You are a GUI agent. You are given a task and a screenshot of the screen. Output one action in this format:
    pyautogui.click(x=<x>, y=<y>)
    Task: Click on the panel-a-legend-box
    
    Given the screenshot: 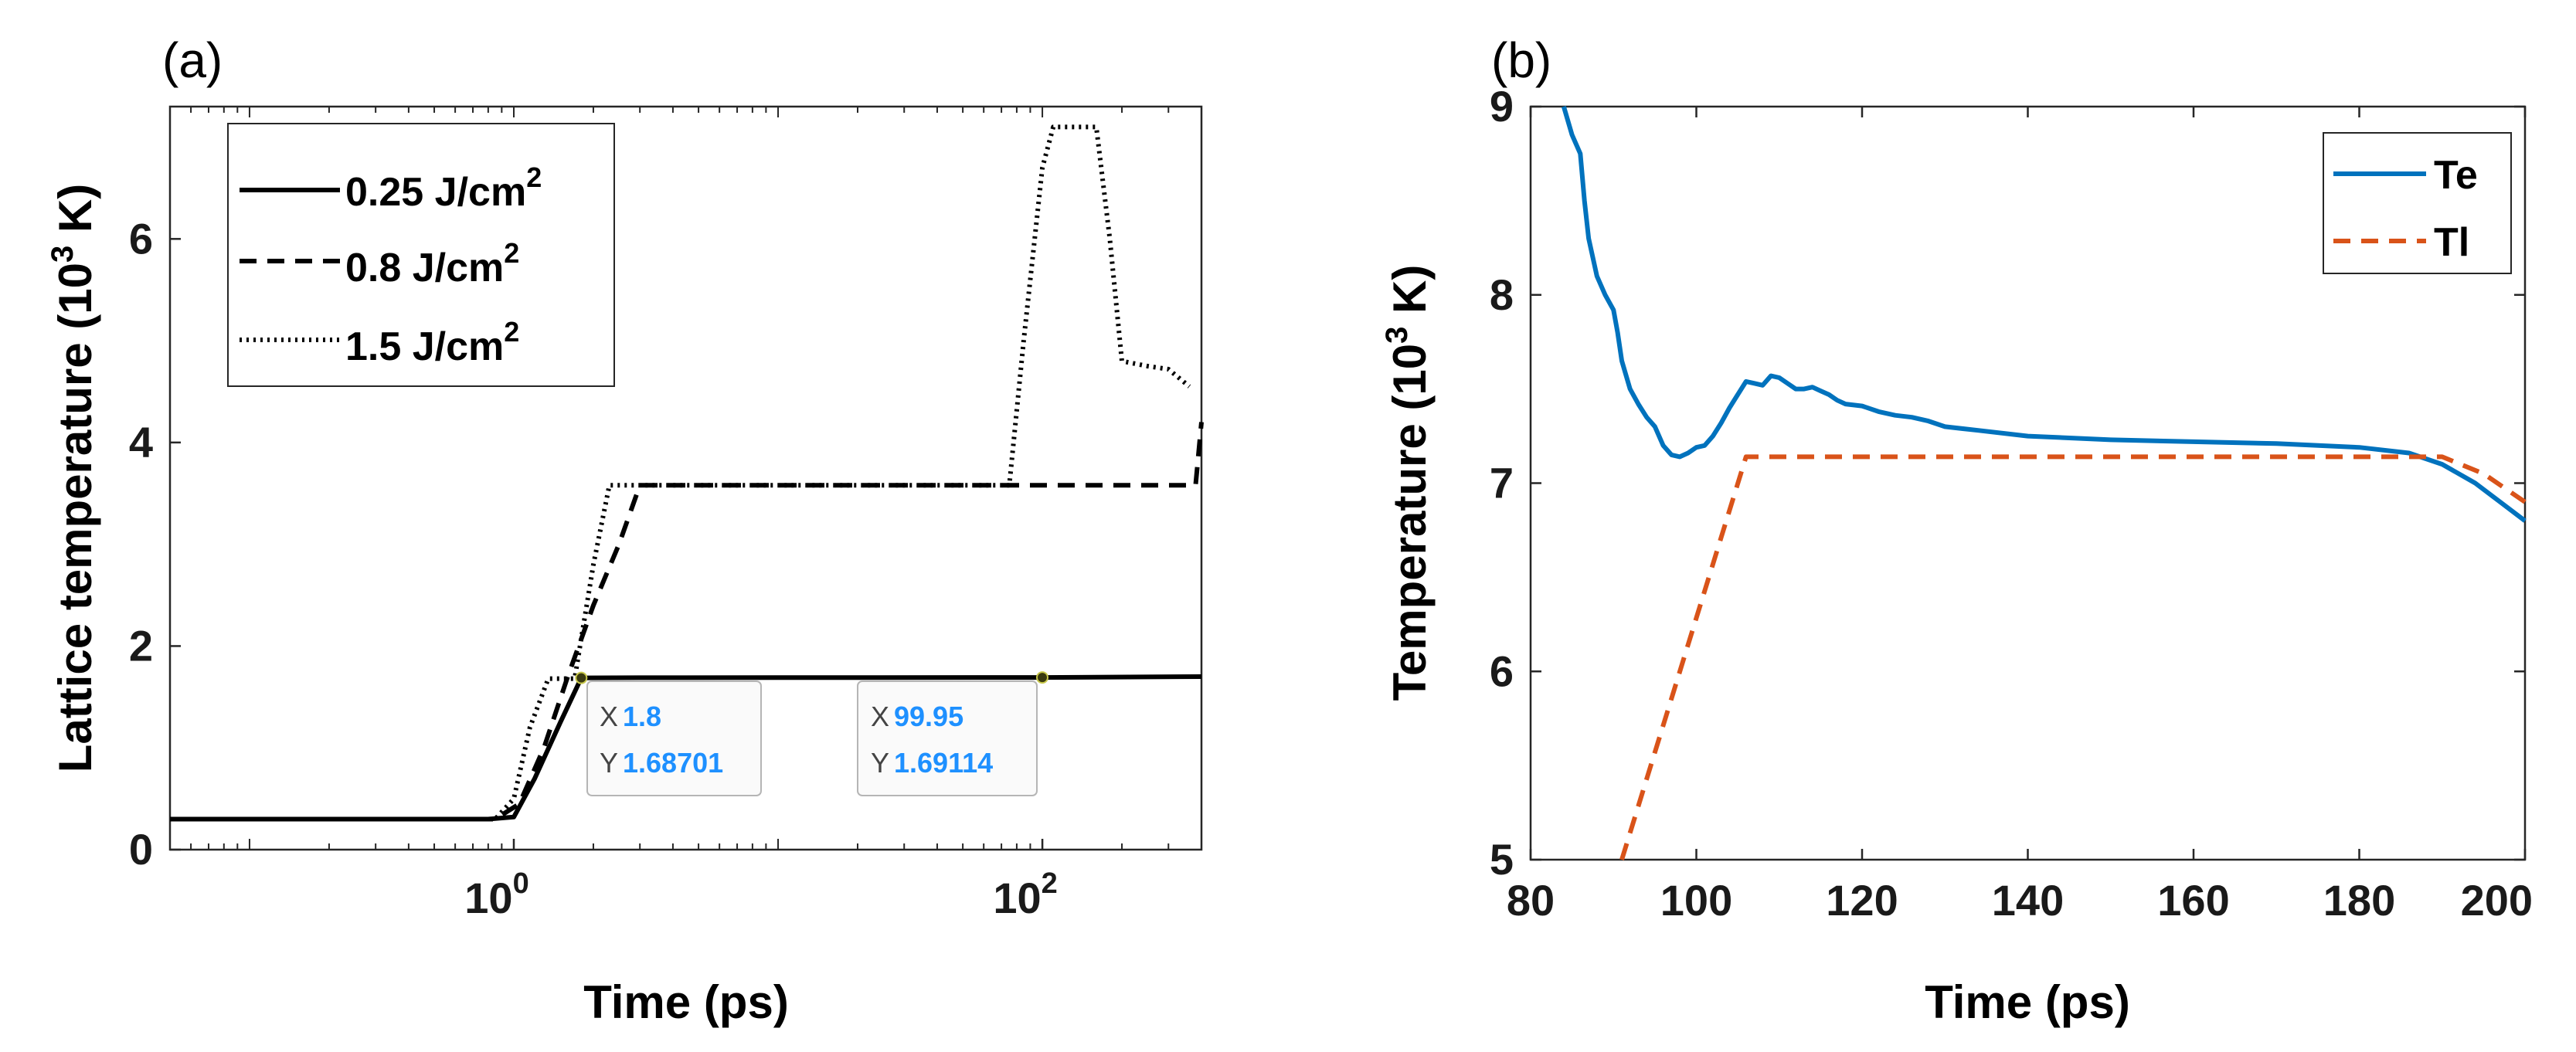 What is the action you would take?
    pyautogui.click(x=421, y=255)
    